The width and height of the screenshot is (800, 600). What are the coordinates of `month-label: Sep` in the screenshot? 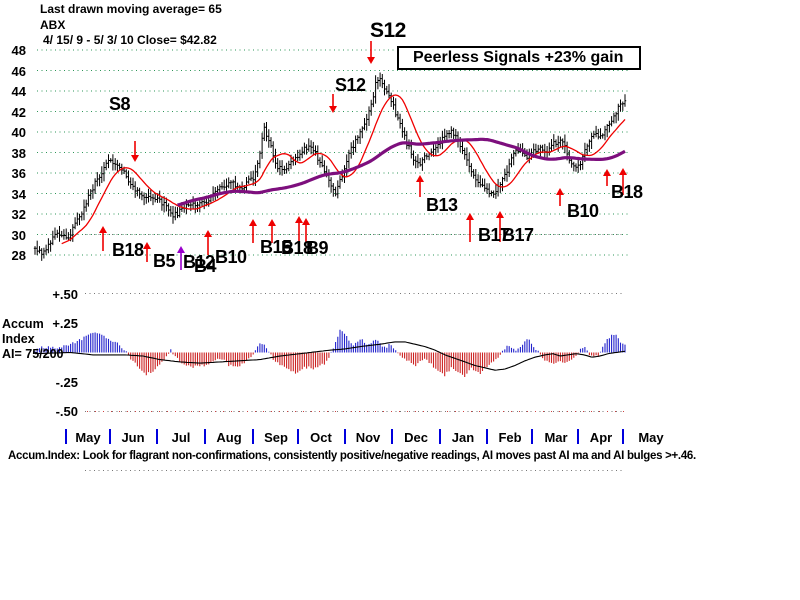 It's located at (276, 437).